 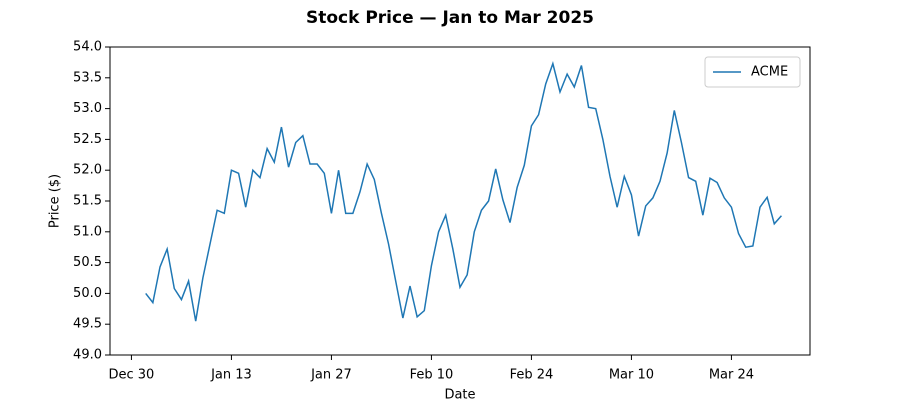 I want to click on y-tick-label: 52.5, so click(x=87, y=139).